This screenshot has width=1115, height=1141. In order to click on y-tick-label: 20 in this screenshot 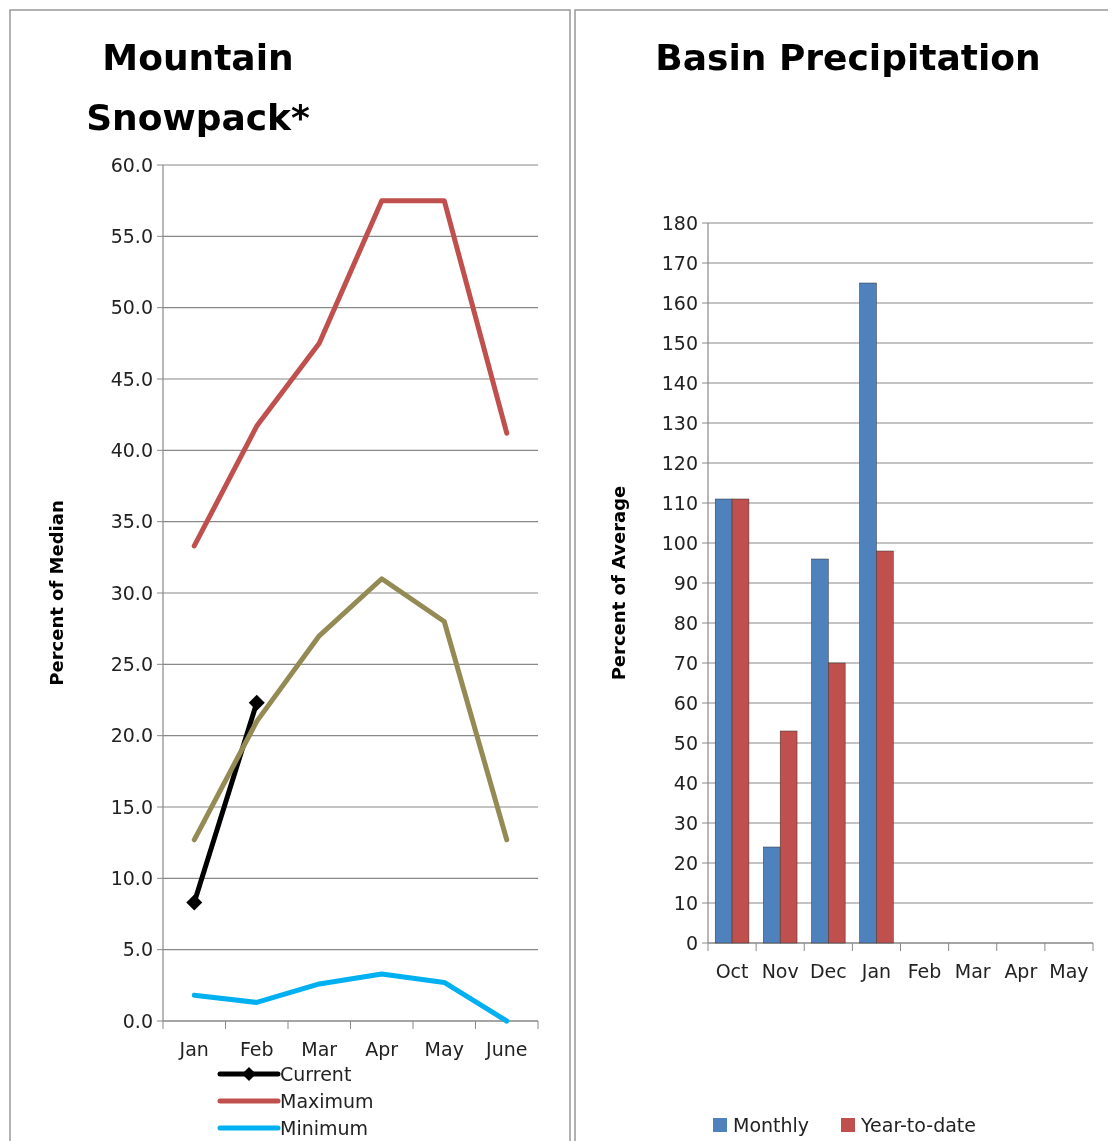, I will do `click(685, 862)`.